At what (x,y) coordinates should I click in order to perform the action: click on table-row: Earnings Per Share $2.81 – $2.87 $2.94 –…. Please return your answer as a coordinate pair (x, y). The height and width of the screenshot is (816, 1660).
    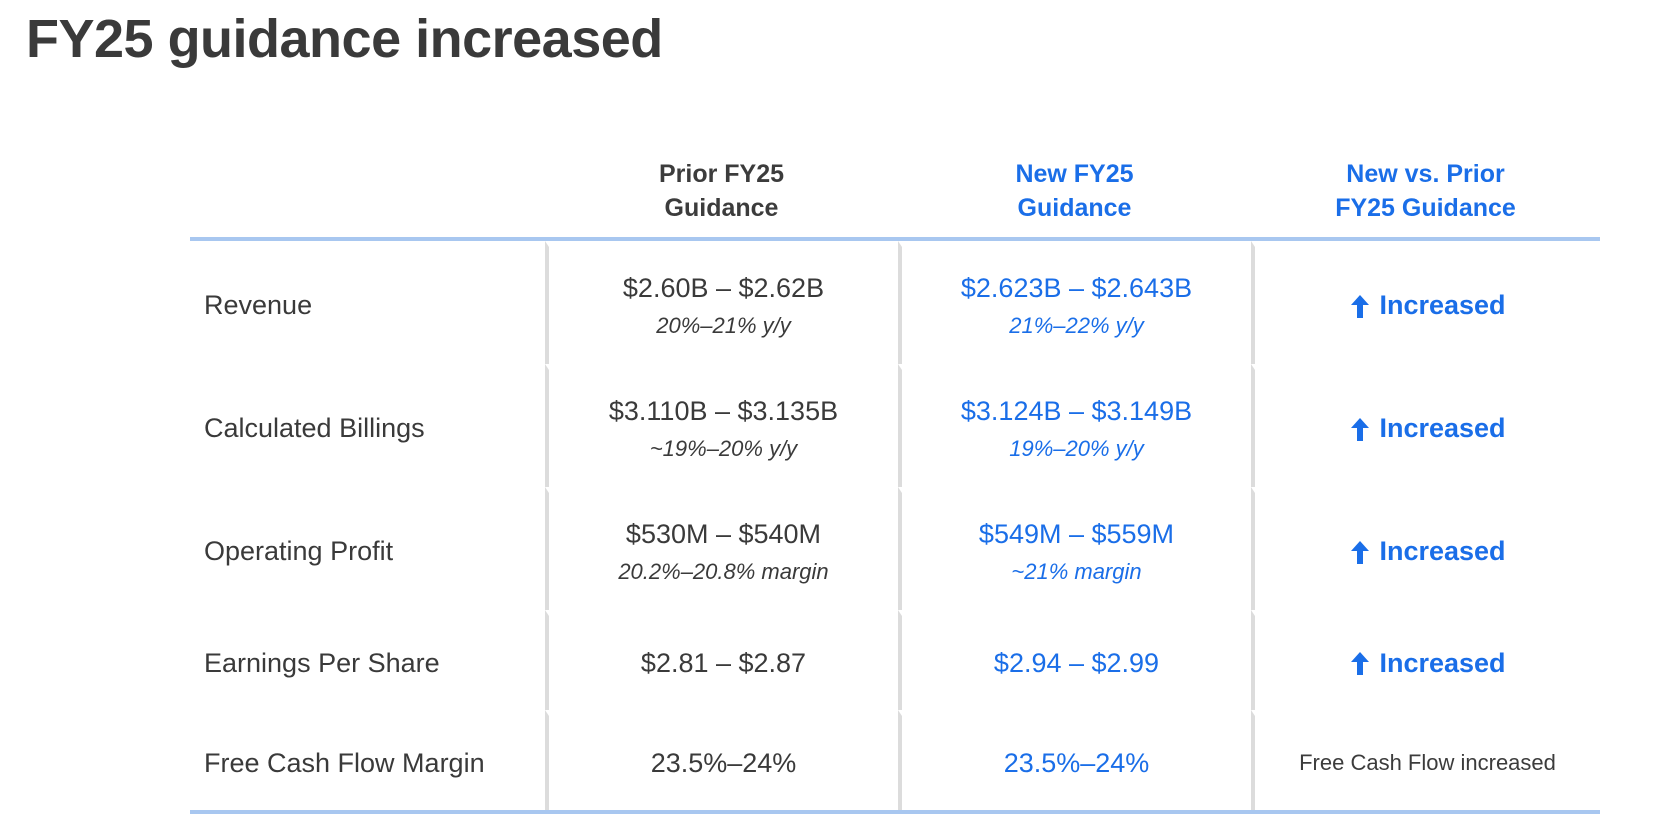
    Looking at the image, I should click on (895, 660).